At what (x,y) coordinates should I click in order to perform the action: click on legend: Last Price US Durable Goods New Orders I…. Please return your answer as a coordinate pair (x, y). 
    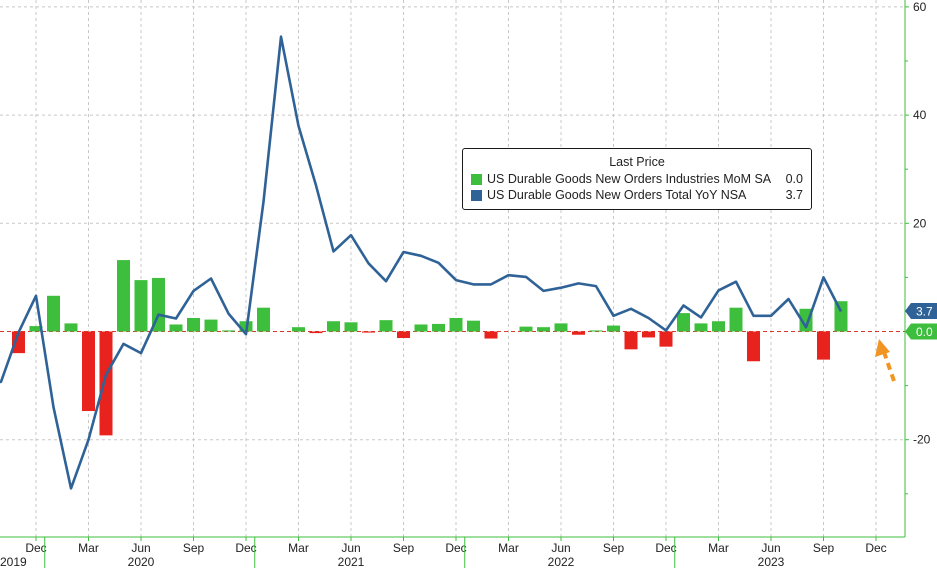
    Looking at the image, I should click on (637, 179).